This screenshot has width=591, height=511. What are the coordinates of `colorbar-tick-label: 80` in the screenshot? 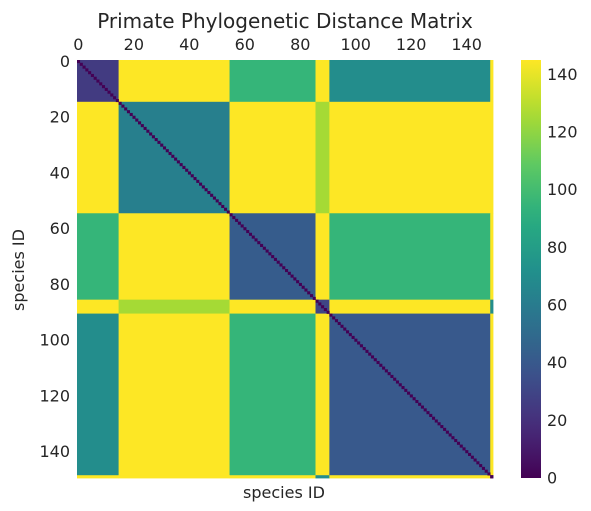 It's located at (557, 247).